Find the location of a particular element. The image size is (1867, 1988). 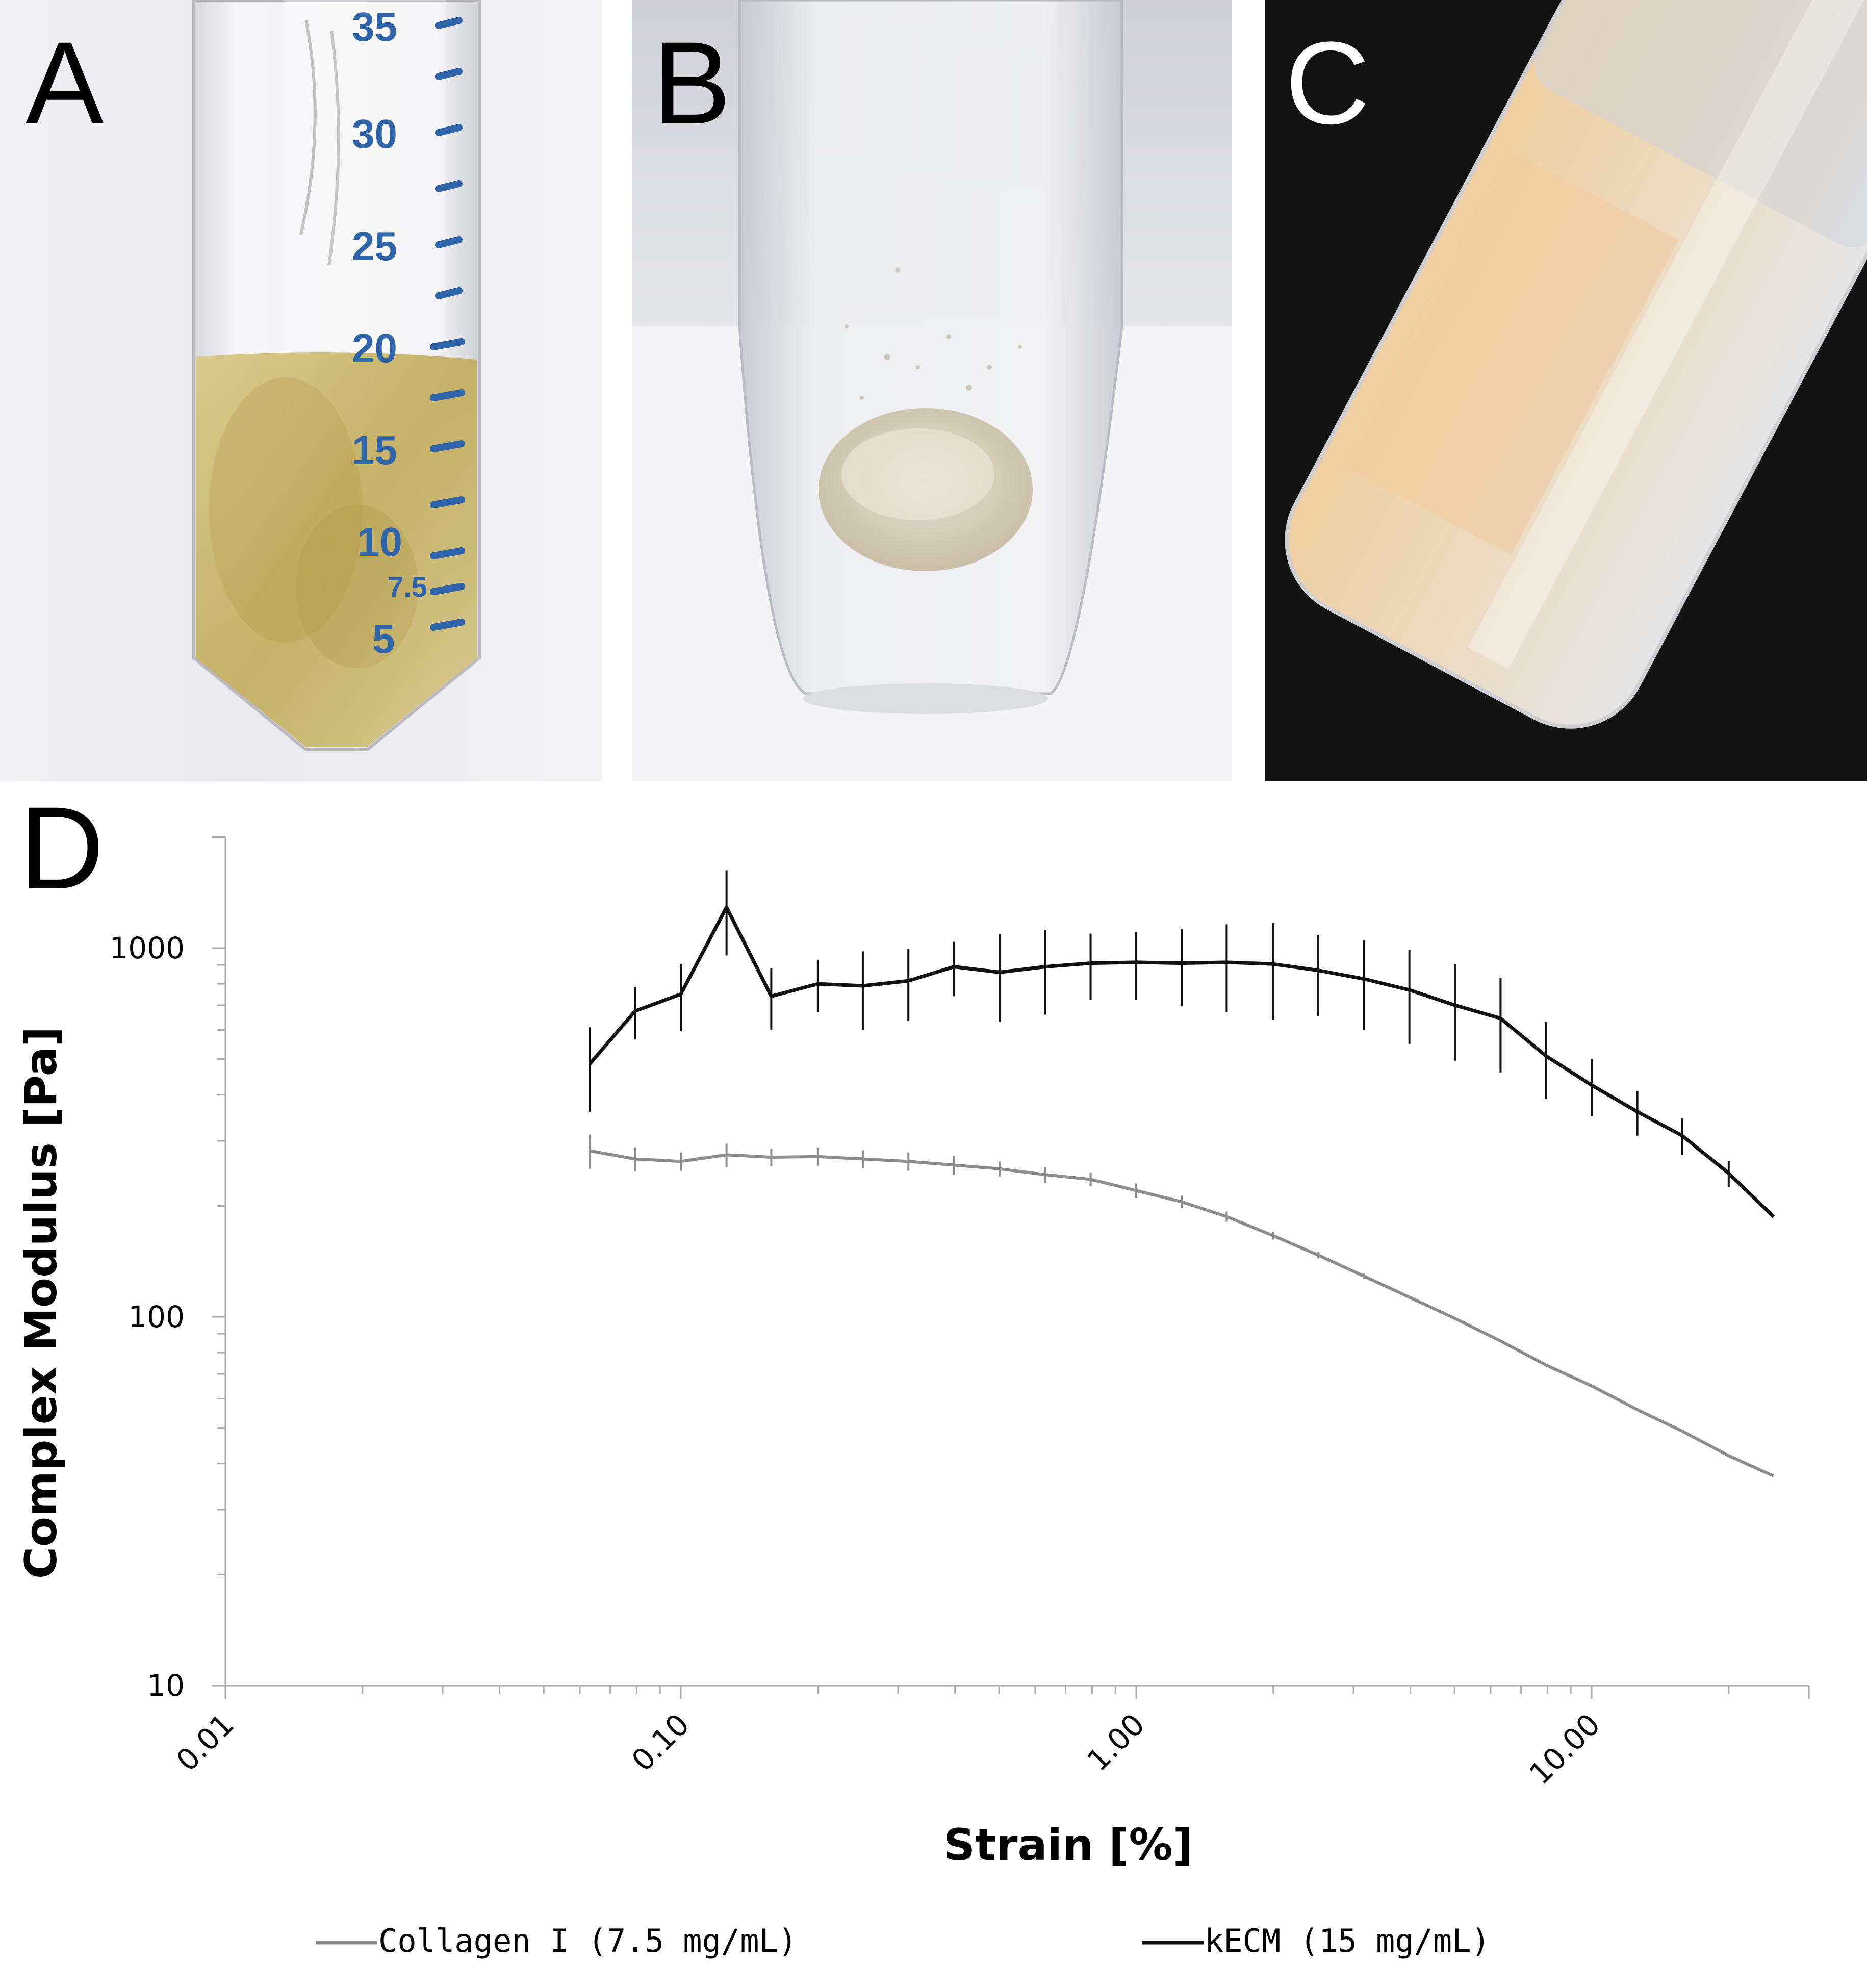

panel-letter-a: A is located at coordinates (64, 83).